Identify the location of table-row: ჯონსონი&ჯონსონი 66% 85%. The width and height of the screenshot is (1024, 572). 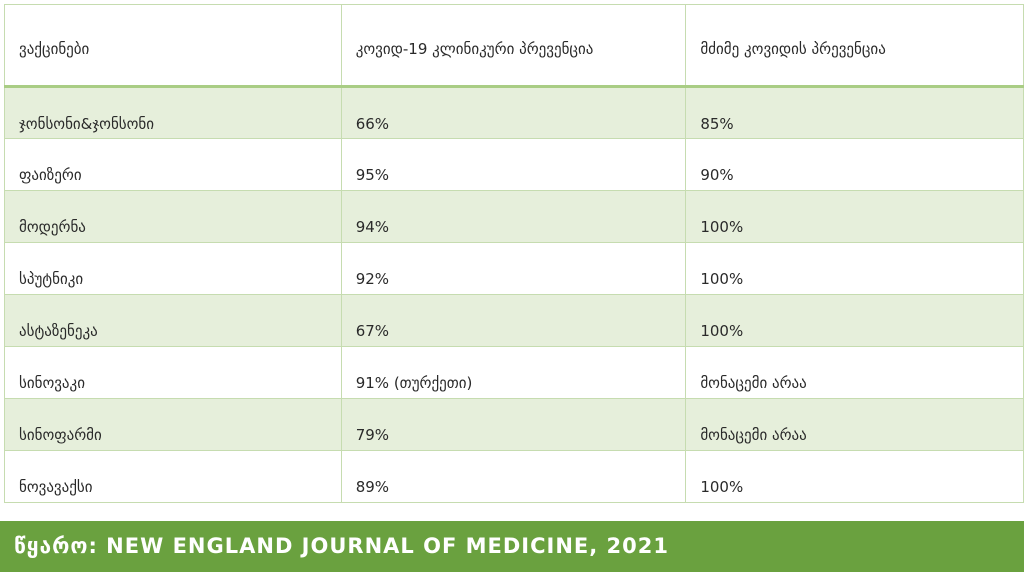
(514, 112).